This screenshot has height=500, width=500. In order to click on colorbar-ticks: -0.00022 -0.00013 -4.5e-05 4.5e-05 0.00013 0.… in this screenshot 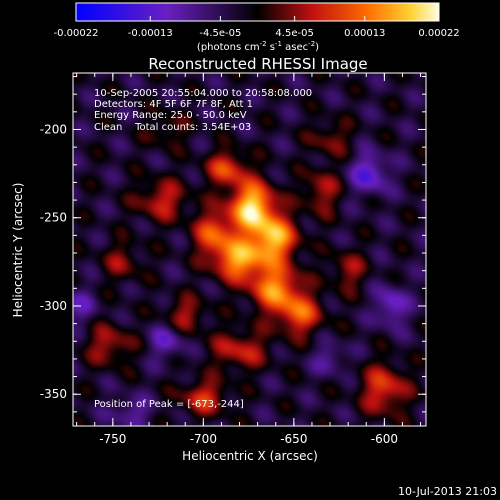, I will do `click(257, 27)`.